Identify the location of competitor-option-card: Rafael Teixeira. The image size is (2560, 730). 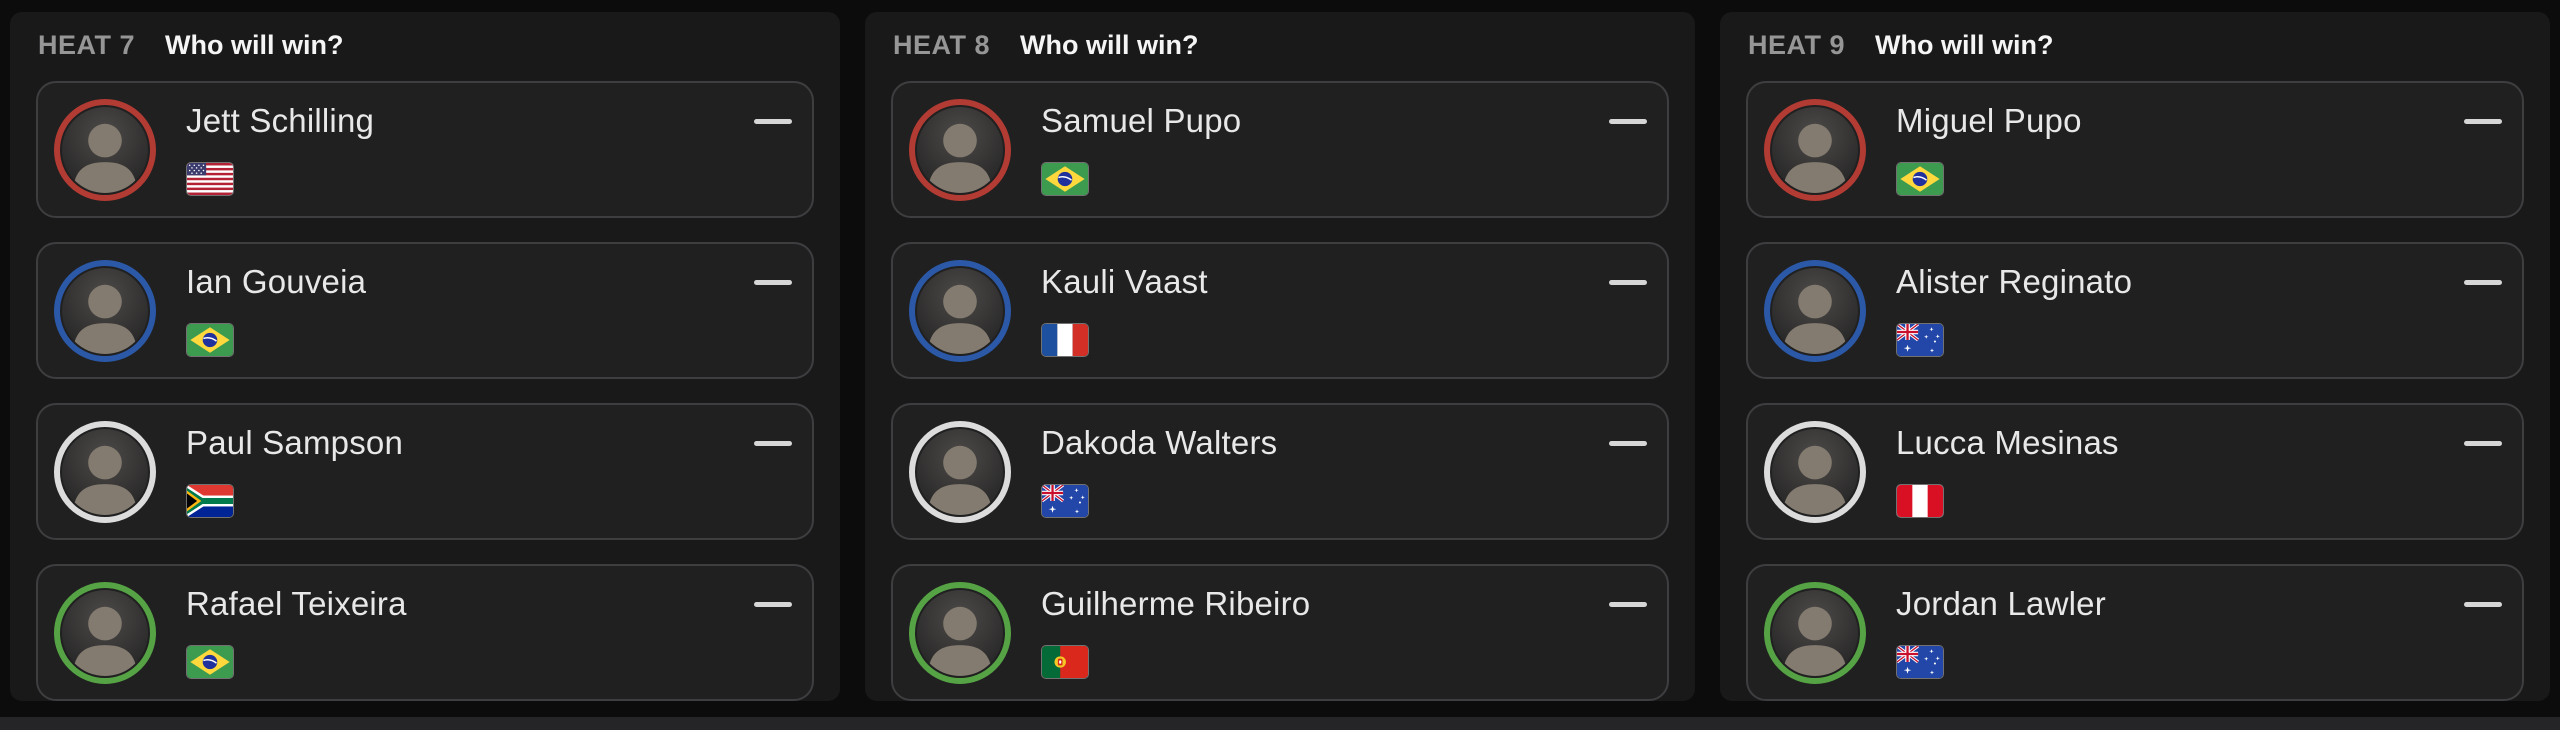
(425, 632).